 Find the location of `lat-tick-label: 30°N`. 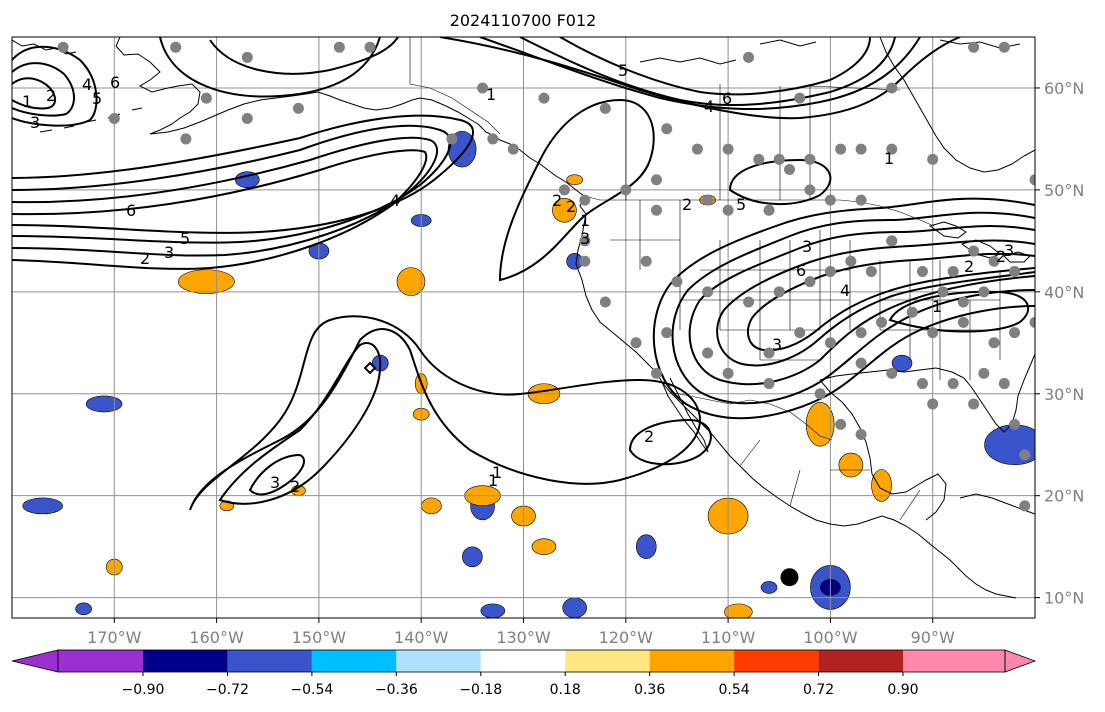

lat-tick-label: 30°N is located at coordinates (1064, 394).